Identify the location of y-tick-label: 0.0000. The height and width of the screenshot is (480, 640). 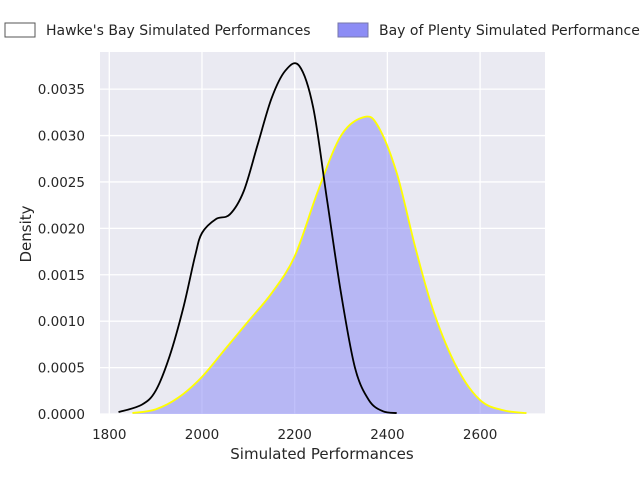
(61, 415).